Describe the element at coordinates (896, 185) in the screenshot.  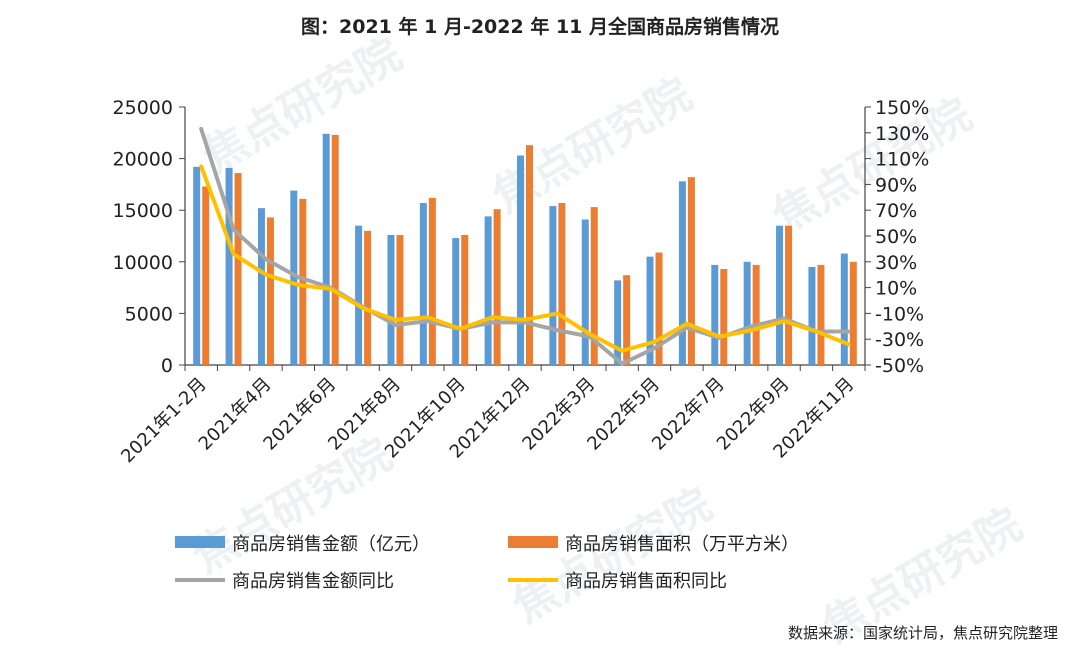
I see `right-y-tick-label: 90%` at that location.